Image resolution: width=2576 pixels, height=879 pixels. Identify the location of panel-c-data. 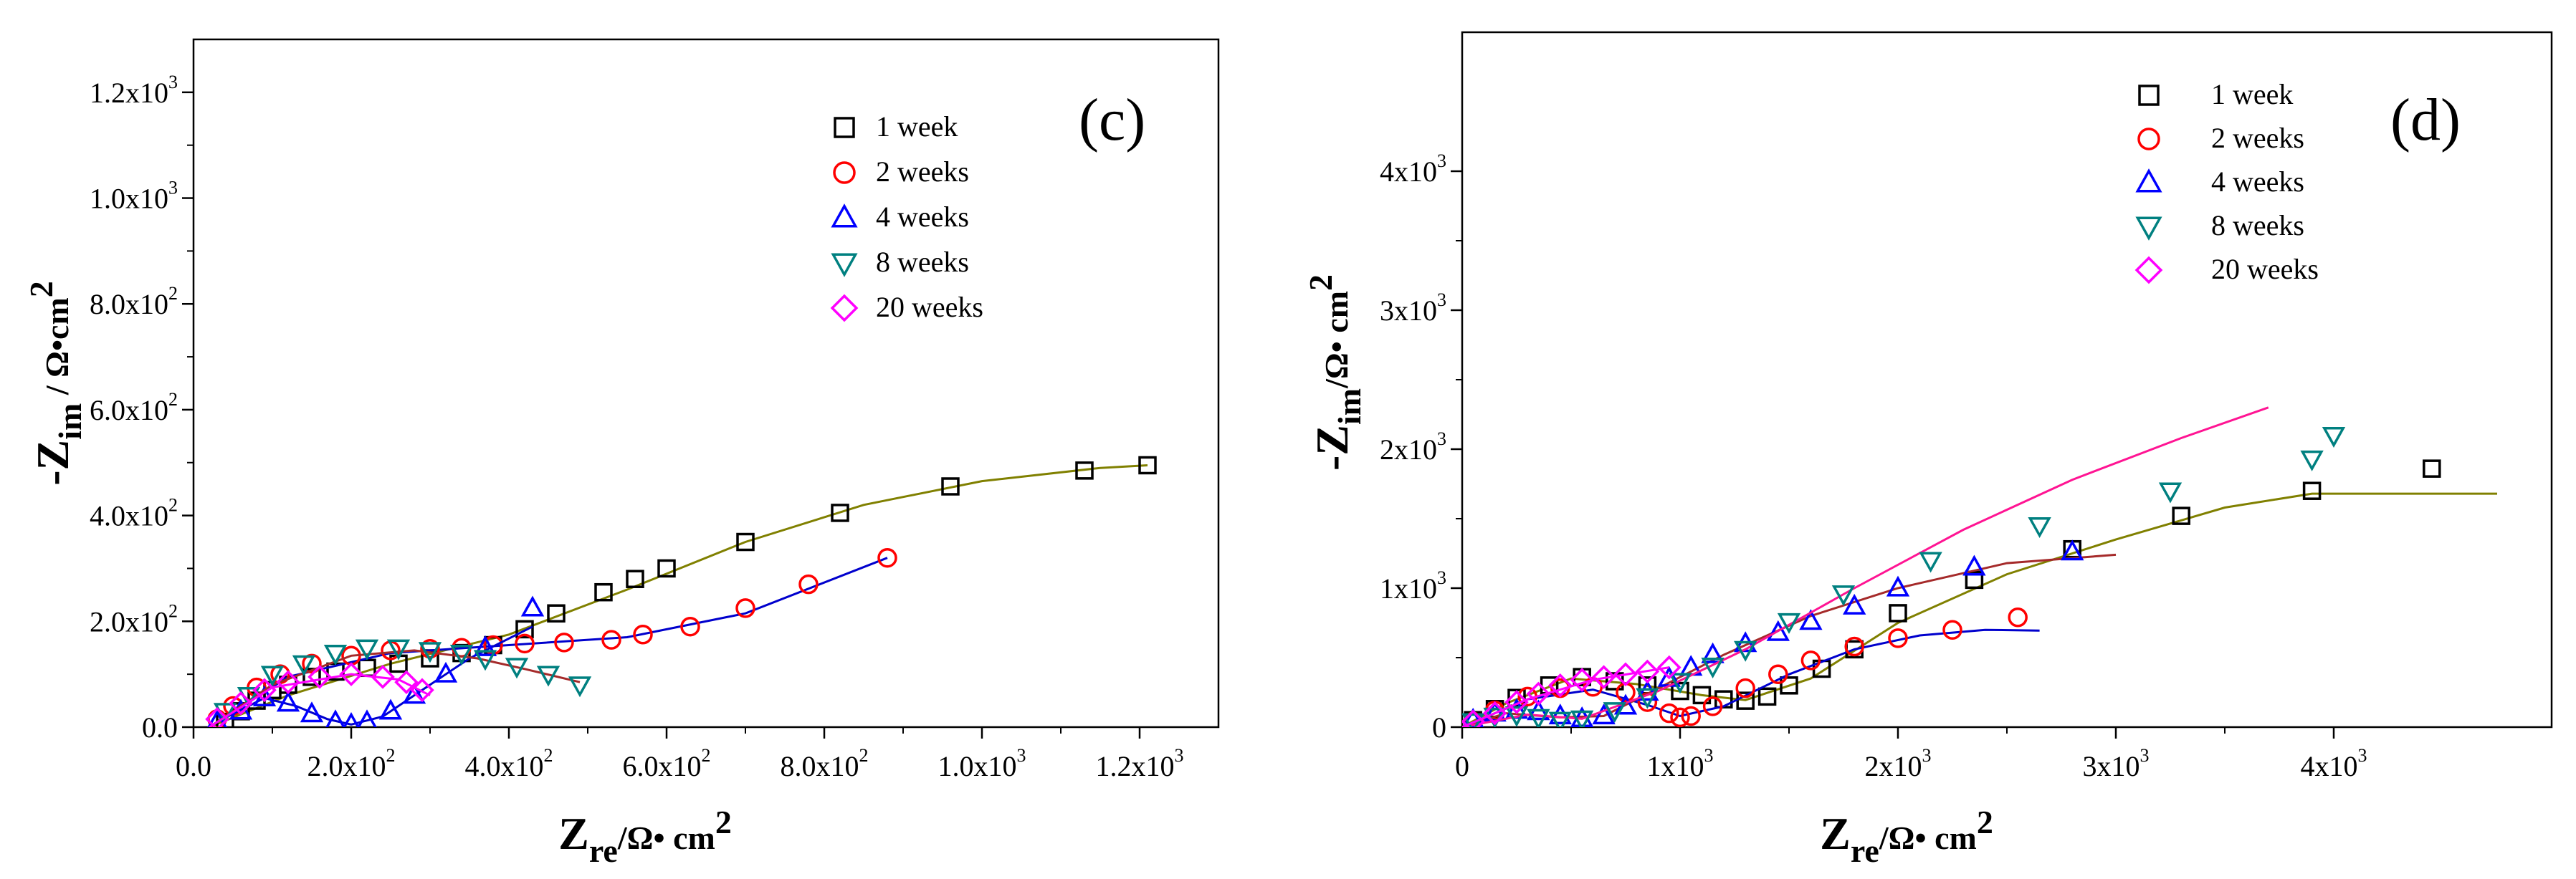
(681, 591).